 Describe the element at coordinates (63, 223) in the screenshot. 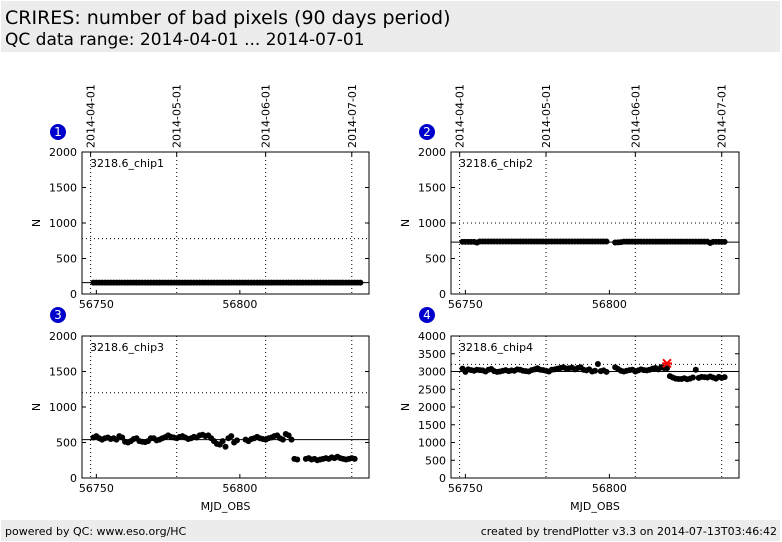

I see `panel-1-y-tick-label: 1000` at that location.